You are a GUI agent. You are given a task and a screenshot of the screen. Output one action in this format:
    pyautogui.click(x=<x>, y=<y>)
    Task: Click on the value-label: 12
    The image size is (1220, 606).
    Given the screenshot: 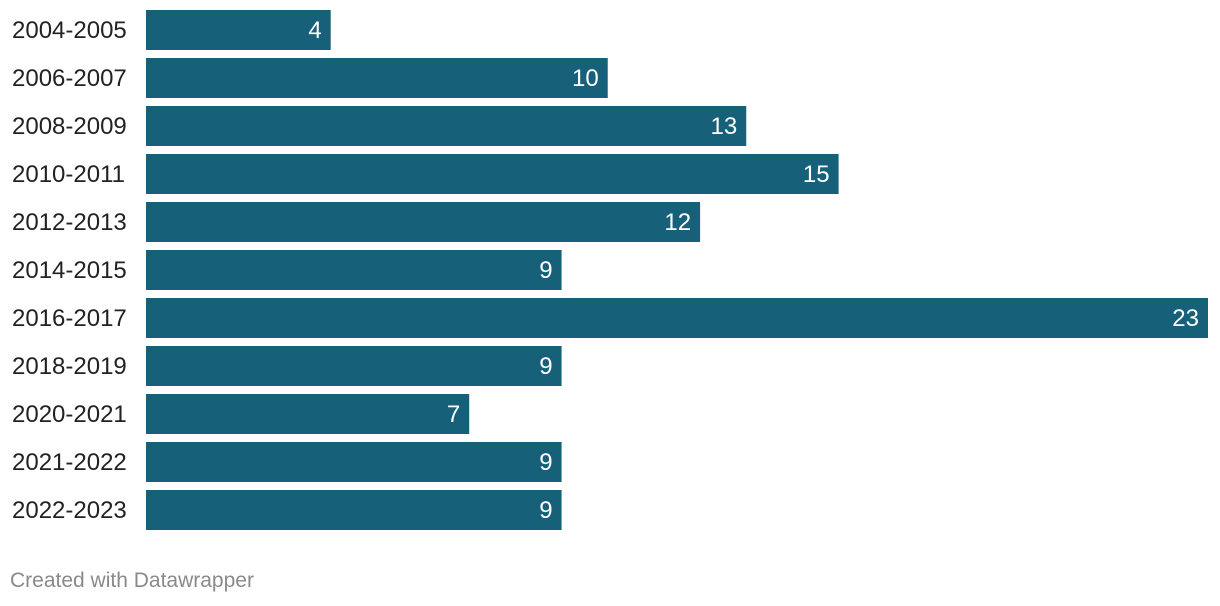 What is the action you would take?
    pyautogui.click(x=677, y=222)
    